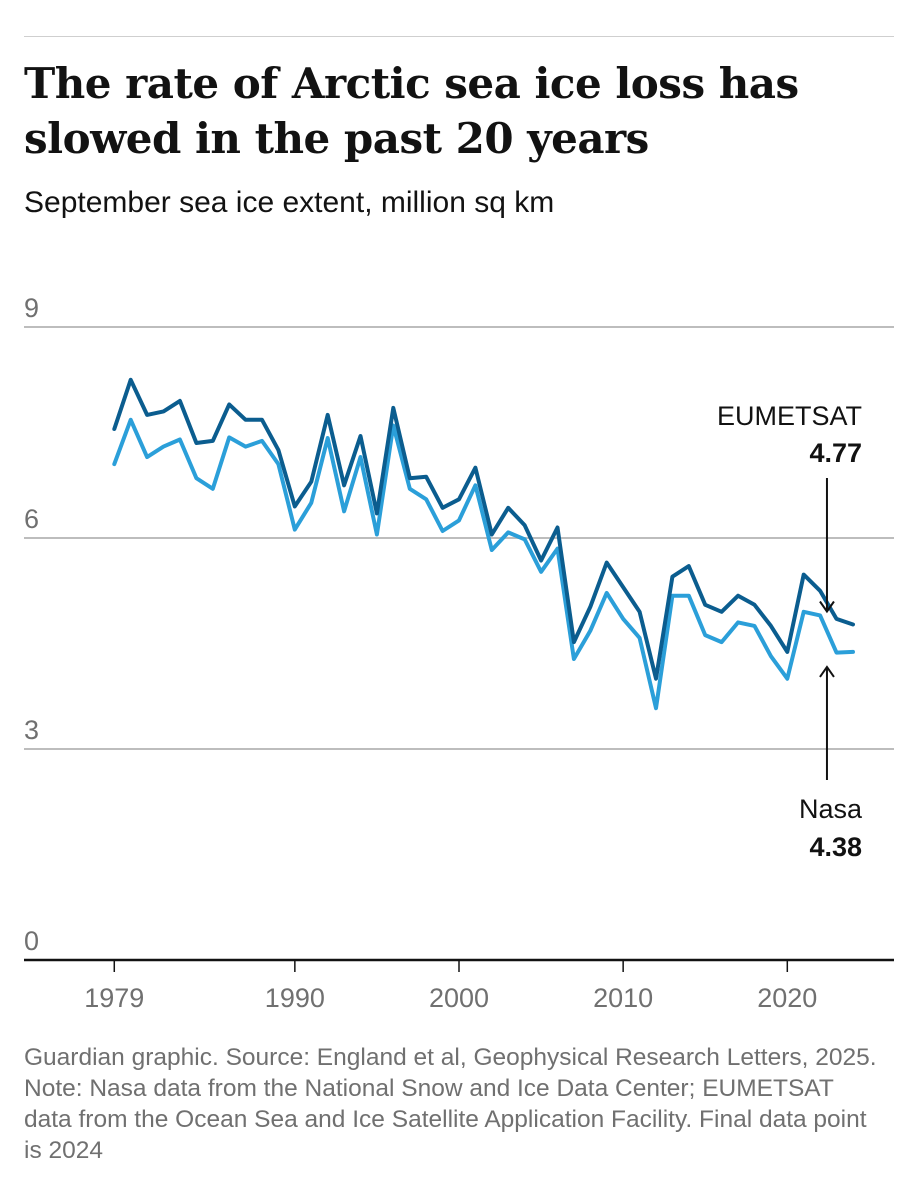 This screenshot has width=922, height=1200. What do you see at coordinates (827, 671) in the screenshot?
I see `nasa-arrowhead` at bounding box center [827, 671].